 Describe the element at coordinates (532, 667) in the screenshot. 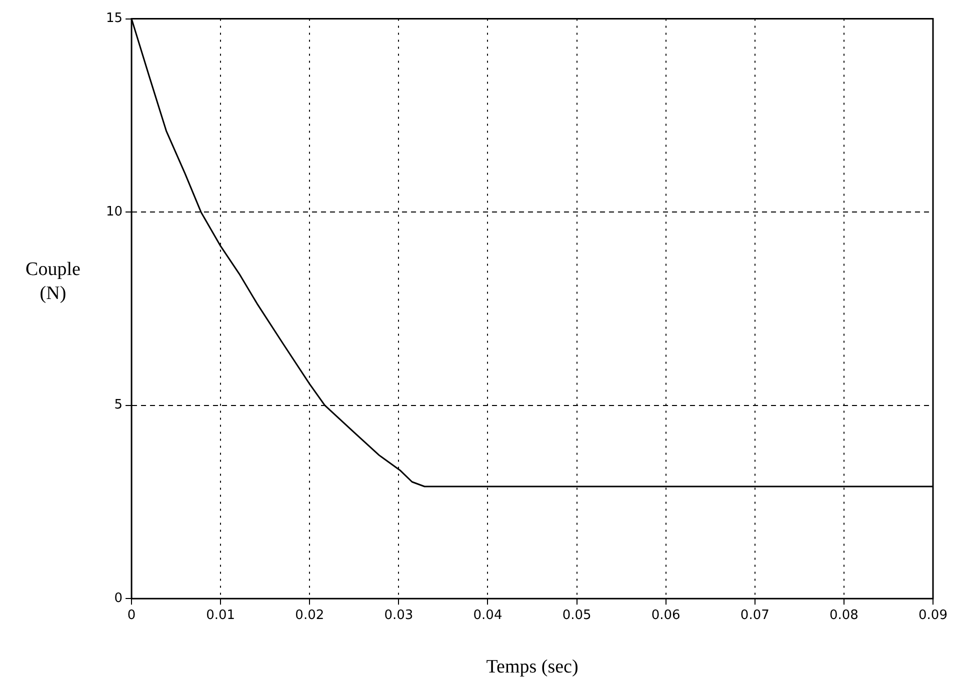

I see `x-axis-title: Temps (sec)` at that location.